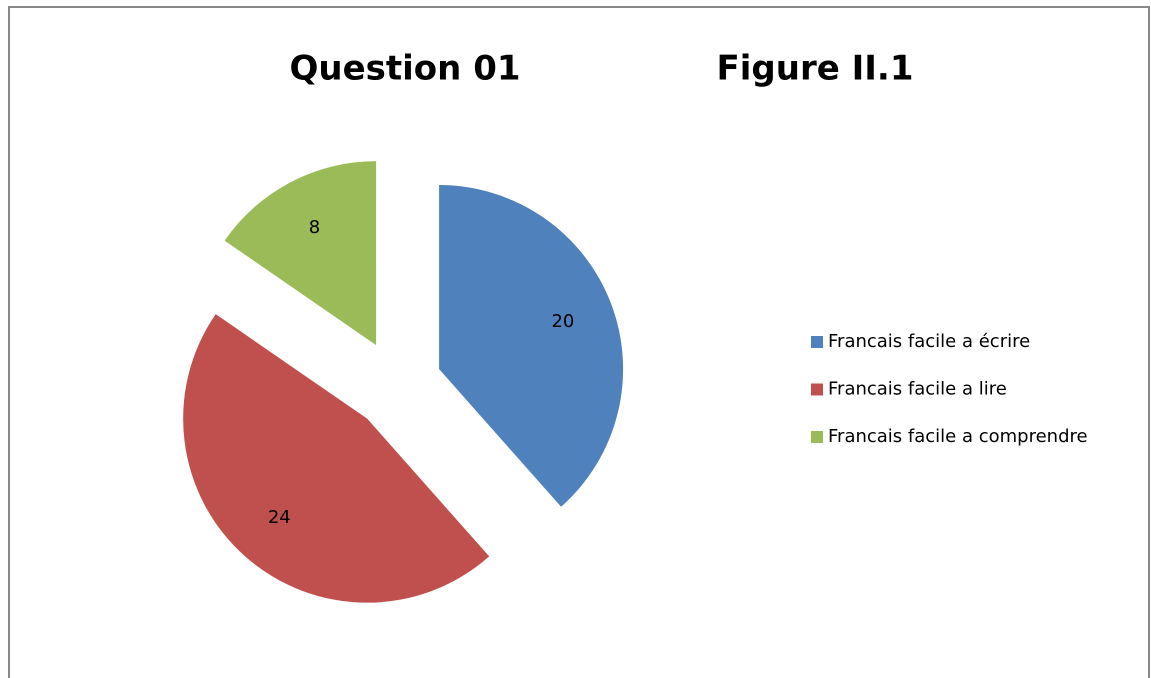 The width and height of the screenshot is (1151, 678). Describe the element at coordinates (314, 227) in the screenshot. I see `data-label: 8` at that location.